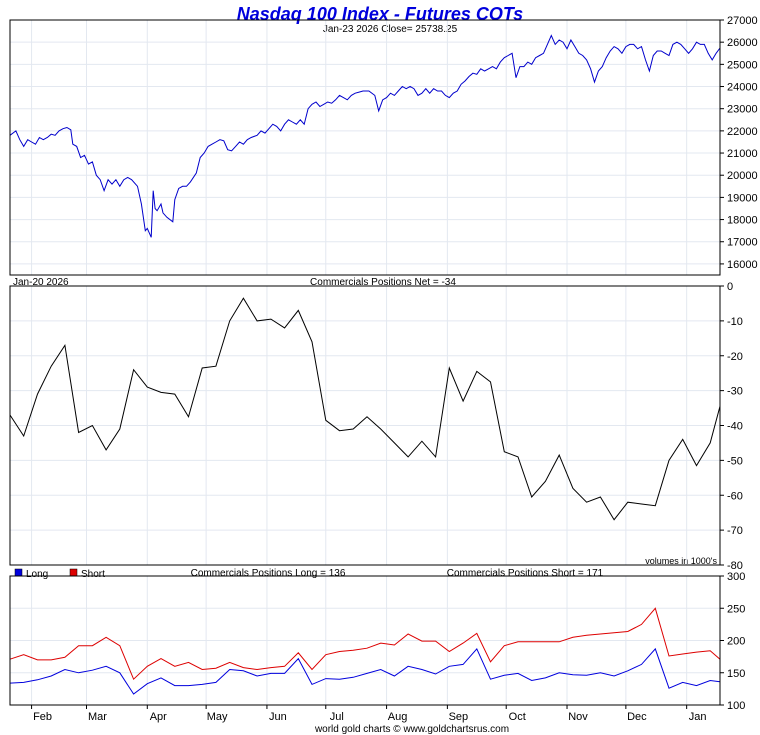  Describe the element at coordinates (735, 357) in the screenshot. I see `y-tick-label: -20` at that location.